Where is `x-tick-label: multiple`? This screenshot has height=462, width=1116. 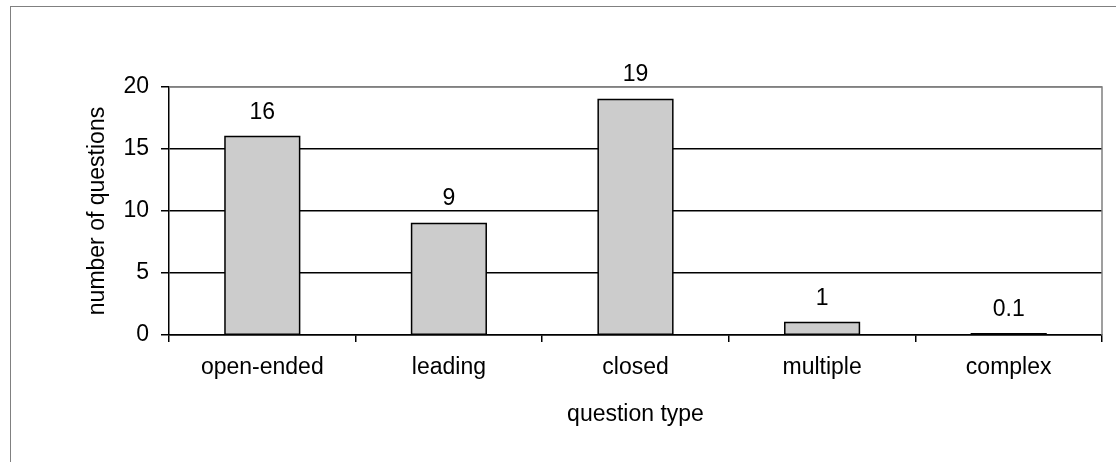 x-tick-label: multiple is located at coordinates (822, 366).